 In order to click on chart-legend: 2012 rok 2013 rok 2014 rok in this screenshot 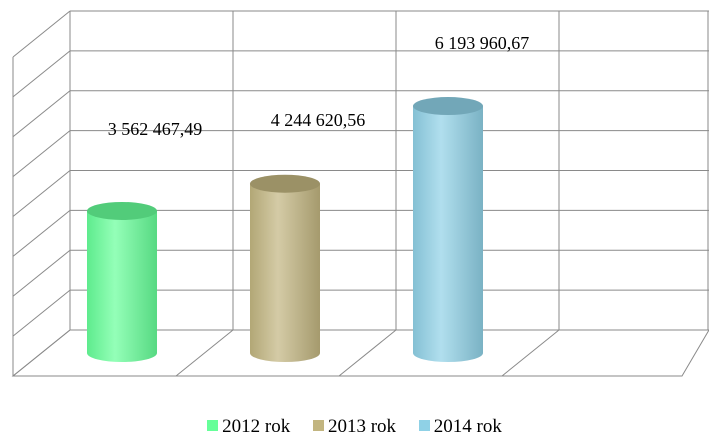, I will do `click(354, 427)`.